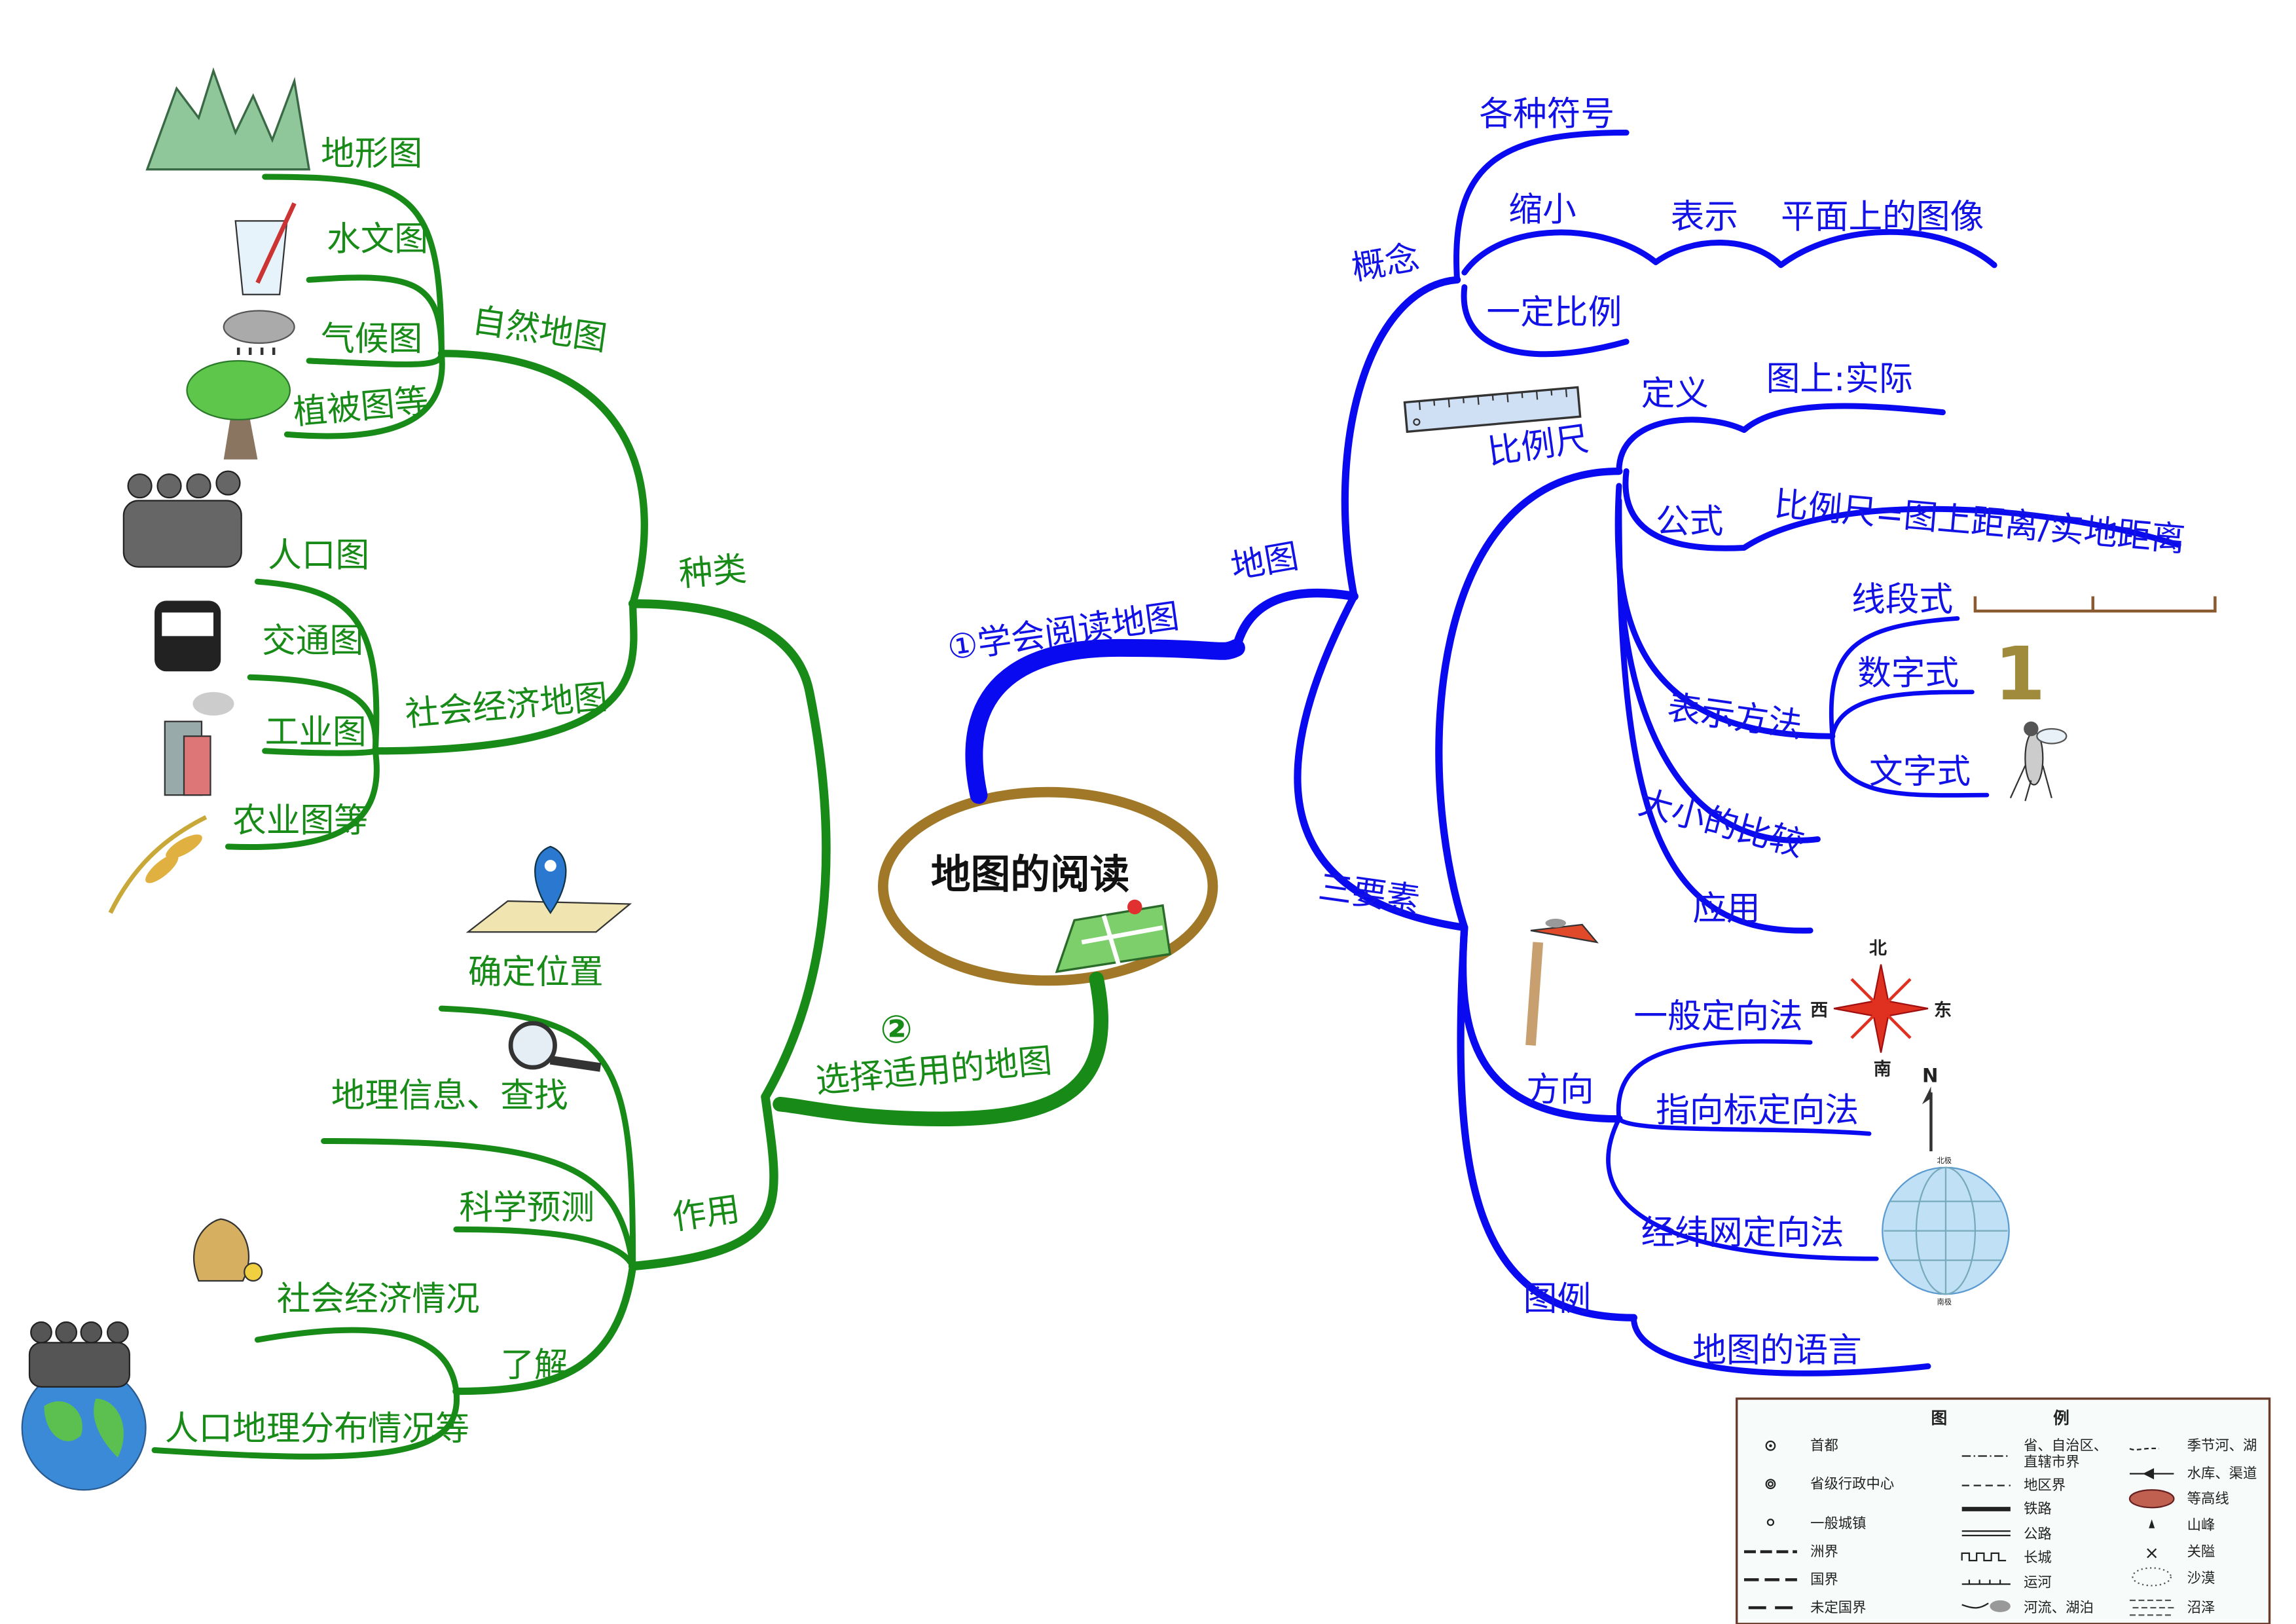  I want to click on north-arrow-label: N, so click(1930, 1076).